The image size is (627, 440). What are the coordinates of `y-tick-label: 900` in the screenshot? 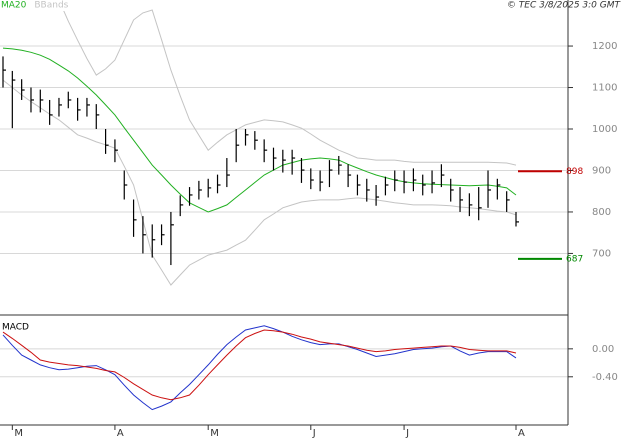 It's located at (601, 170).